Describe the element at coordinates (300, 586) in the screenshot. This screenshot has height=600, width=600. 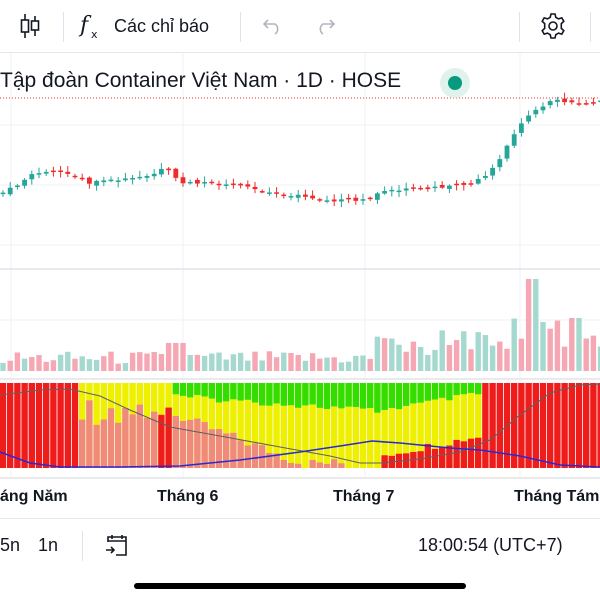
I see `home-indicator` at that location.